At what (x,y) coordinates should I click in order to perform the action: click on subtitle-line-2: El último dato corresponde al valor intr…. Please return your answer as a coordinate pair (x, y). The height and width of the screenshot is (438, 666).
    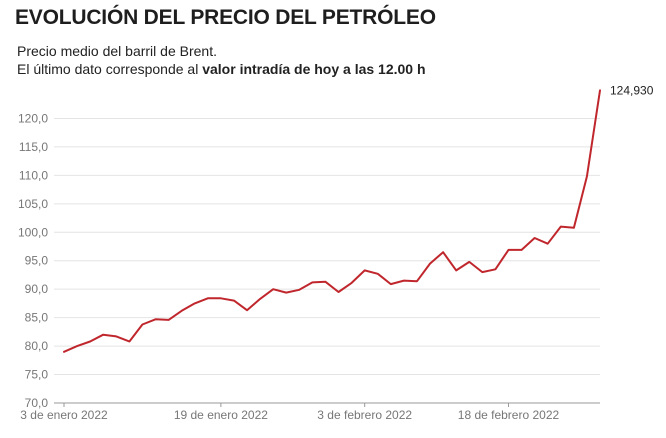
    Looking at the image, I should click on (221, 69).